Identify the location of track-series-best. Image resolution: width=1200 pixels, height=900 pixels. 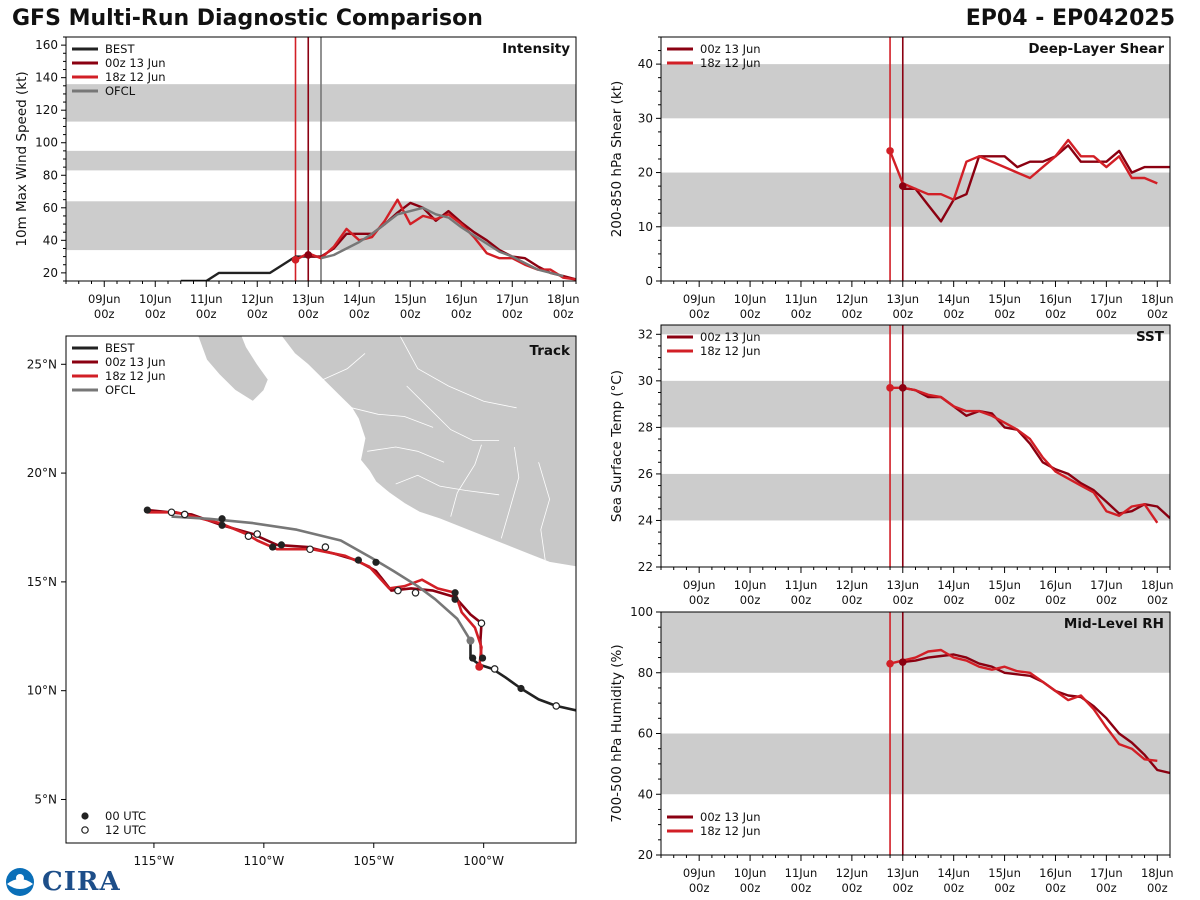
(522, 676).